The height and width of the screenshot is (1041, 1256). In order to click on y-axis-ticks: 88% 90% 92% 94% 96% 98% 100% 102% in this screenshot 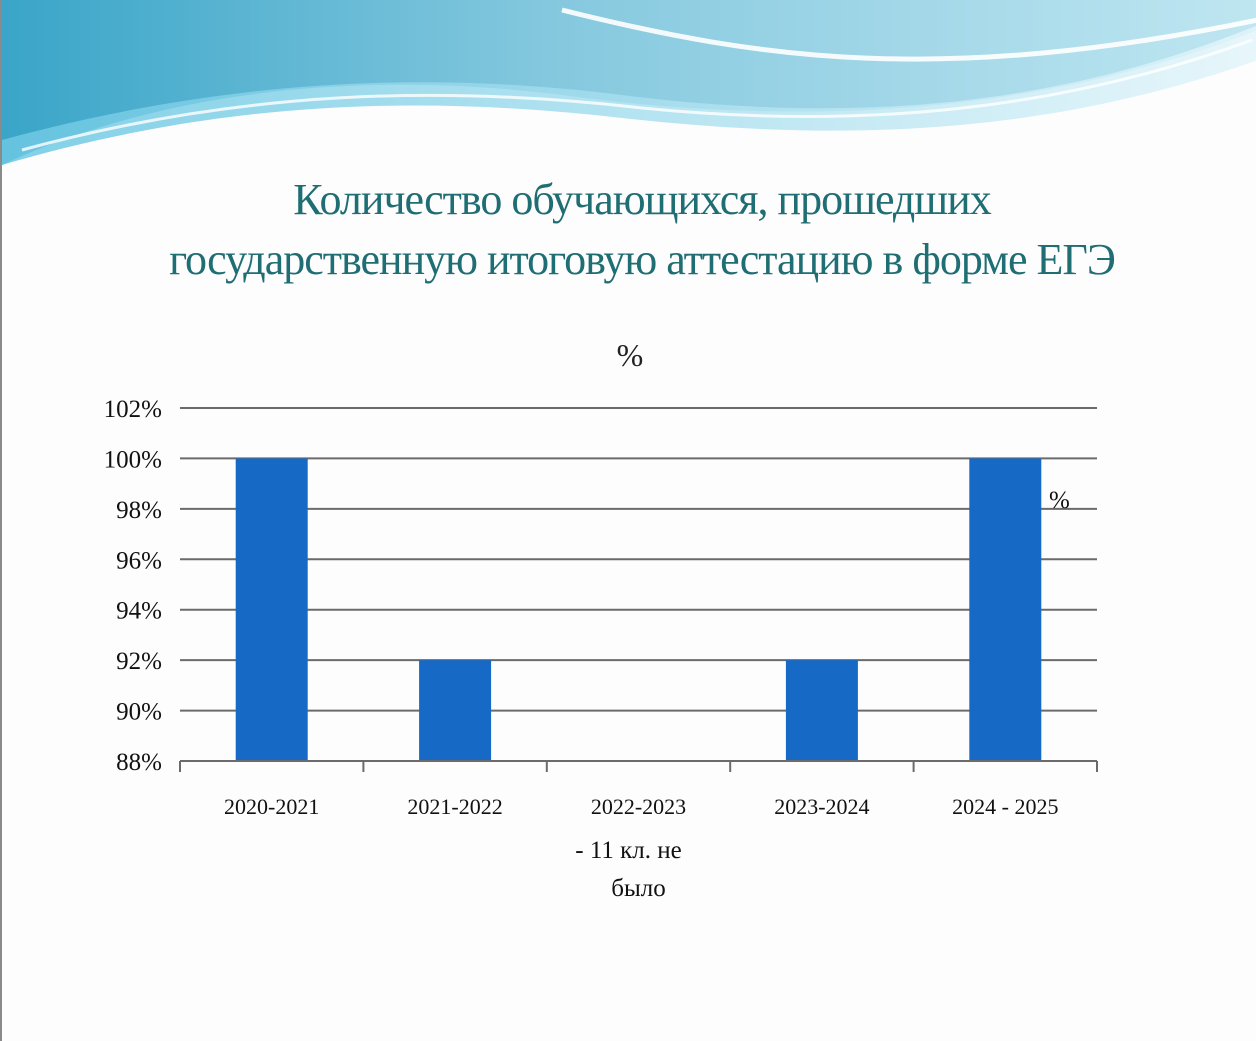, I will do `click(133, 586)`.